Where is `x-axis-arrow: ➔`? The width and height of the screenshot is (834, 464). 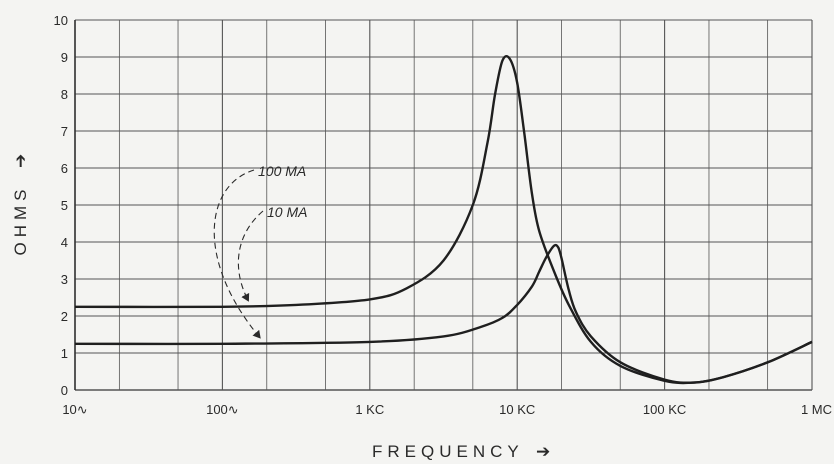 x-axis-arrow: ➔ is located at coordinates (543, 451).